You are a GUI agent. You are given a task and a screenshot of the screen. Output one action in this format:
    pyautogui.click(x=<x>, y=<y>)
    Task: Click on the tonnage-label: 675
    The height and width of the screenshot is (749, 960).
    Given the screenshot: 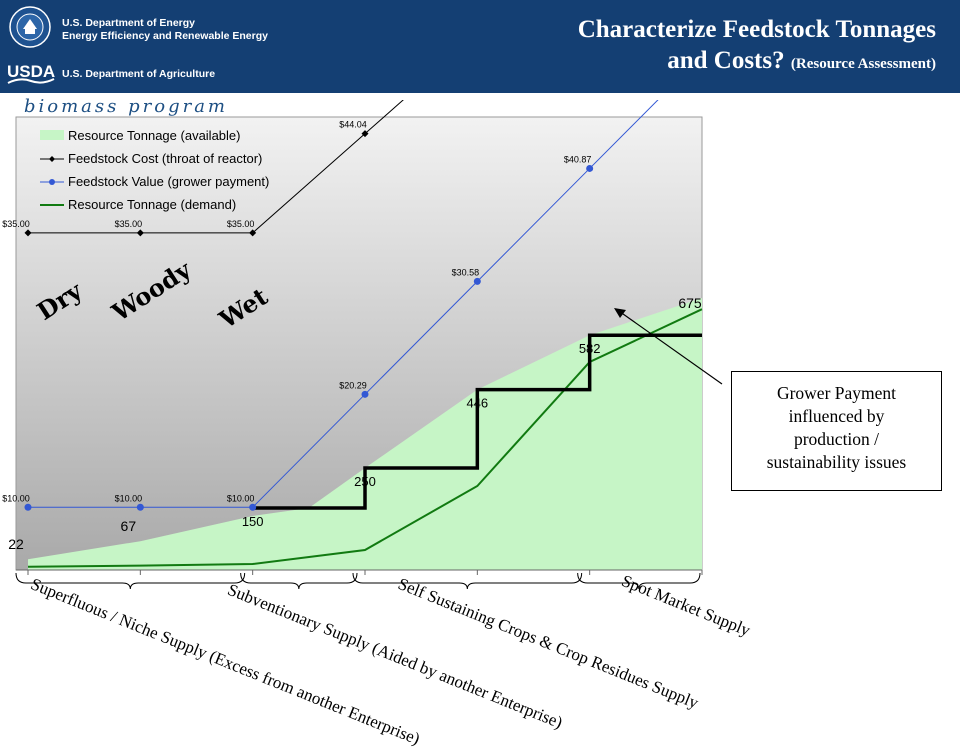 What is the action you would take?
    pyautogui.click(x=690, y=303)
    